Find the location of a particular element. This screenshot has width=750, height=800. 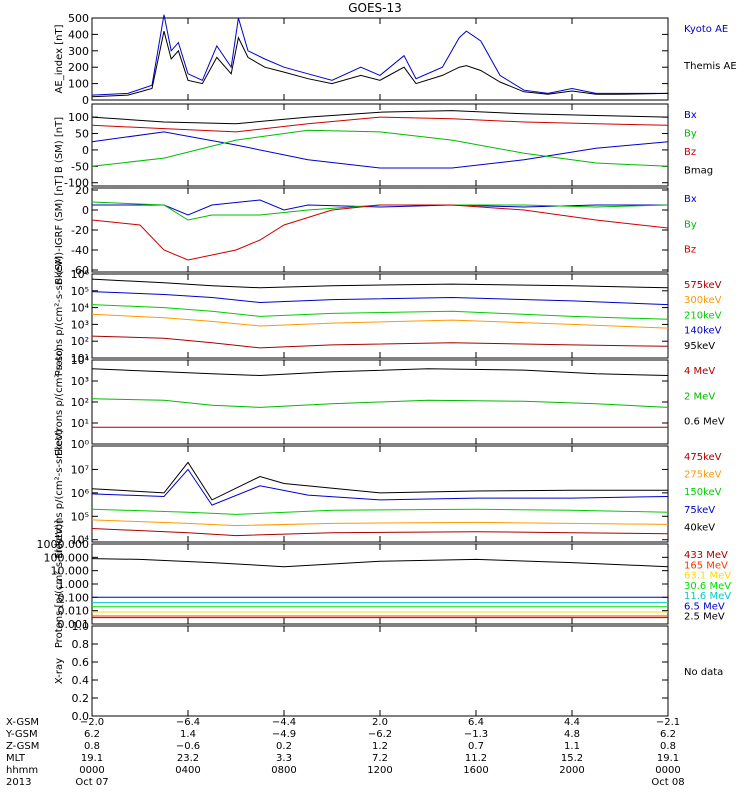

legend-63.1-MeV: 63.1 MeV is located at coordinates (707, 576).